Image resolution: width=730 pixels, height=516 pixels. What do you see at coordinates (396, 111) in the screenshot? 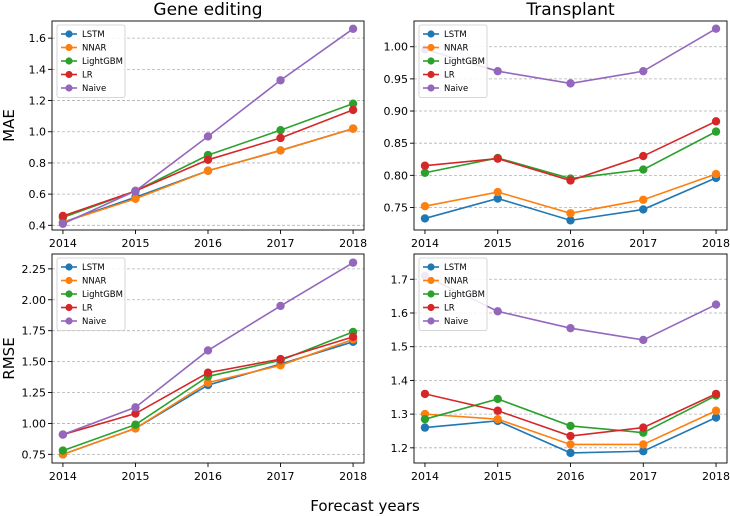
I see `y-tick-label: 0.90` at bounding box center [396, 111].